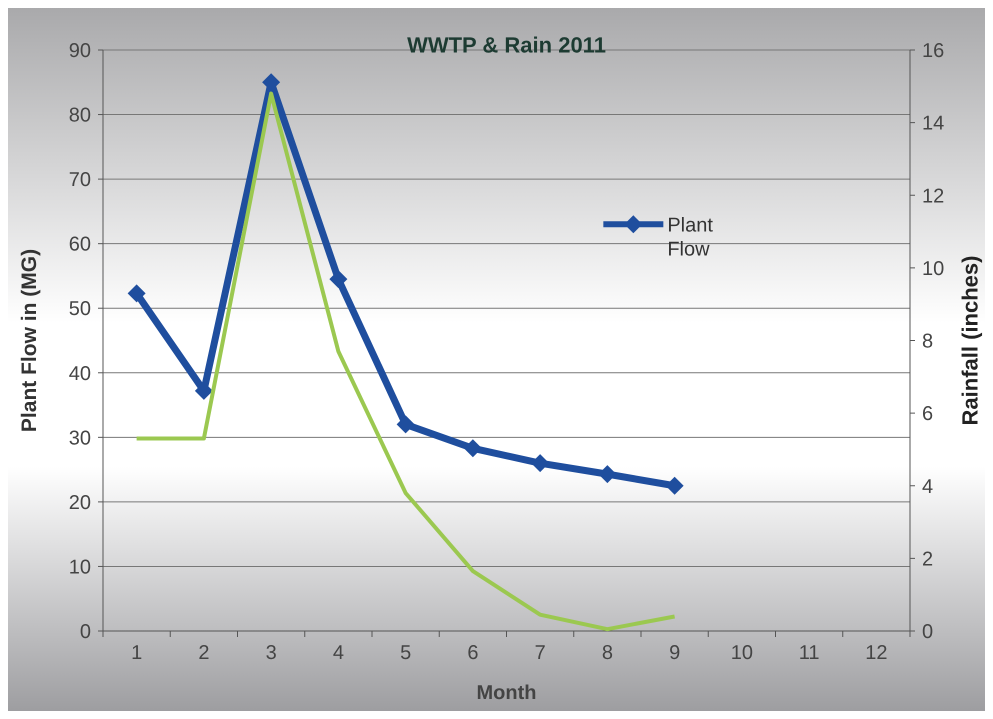  I want to click on x-tick-label: 6, so click(472, 653).